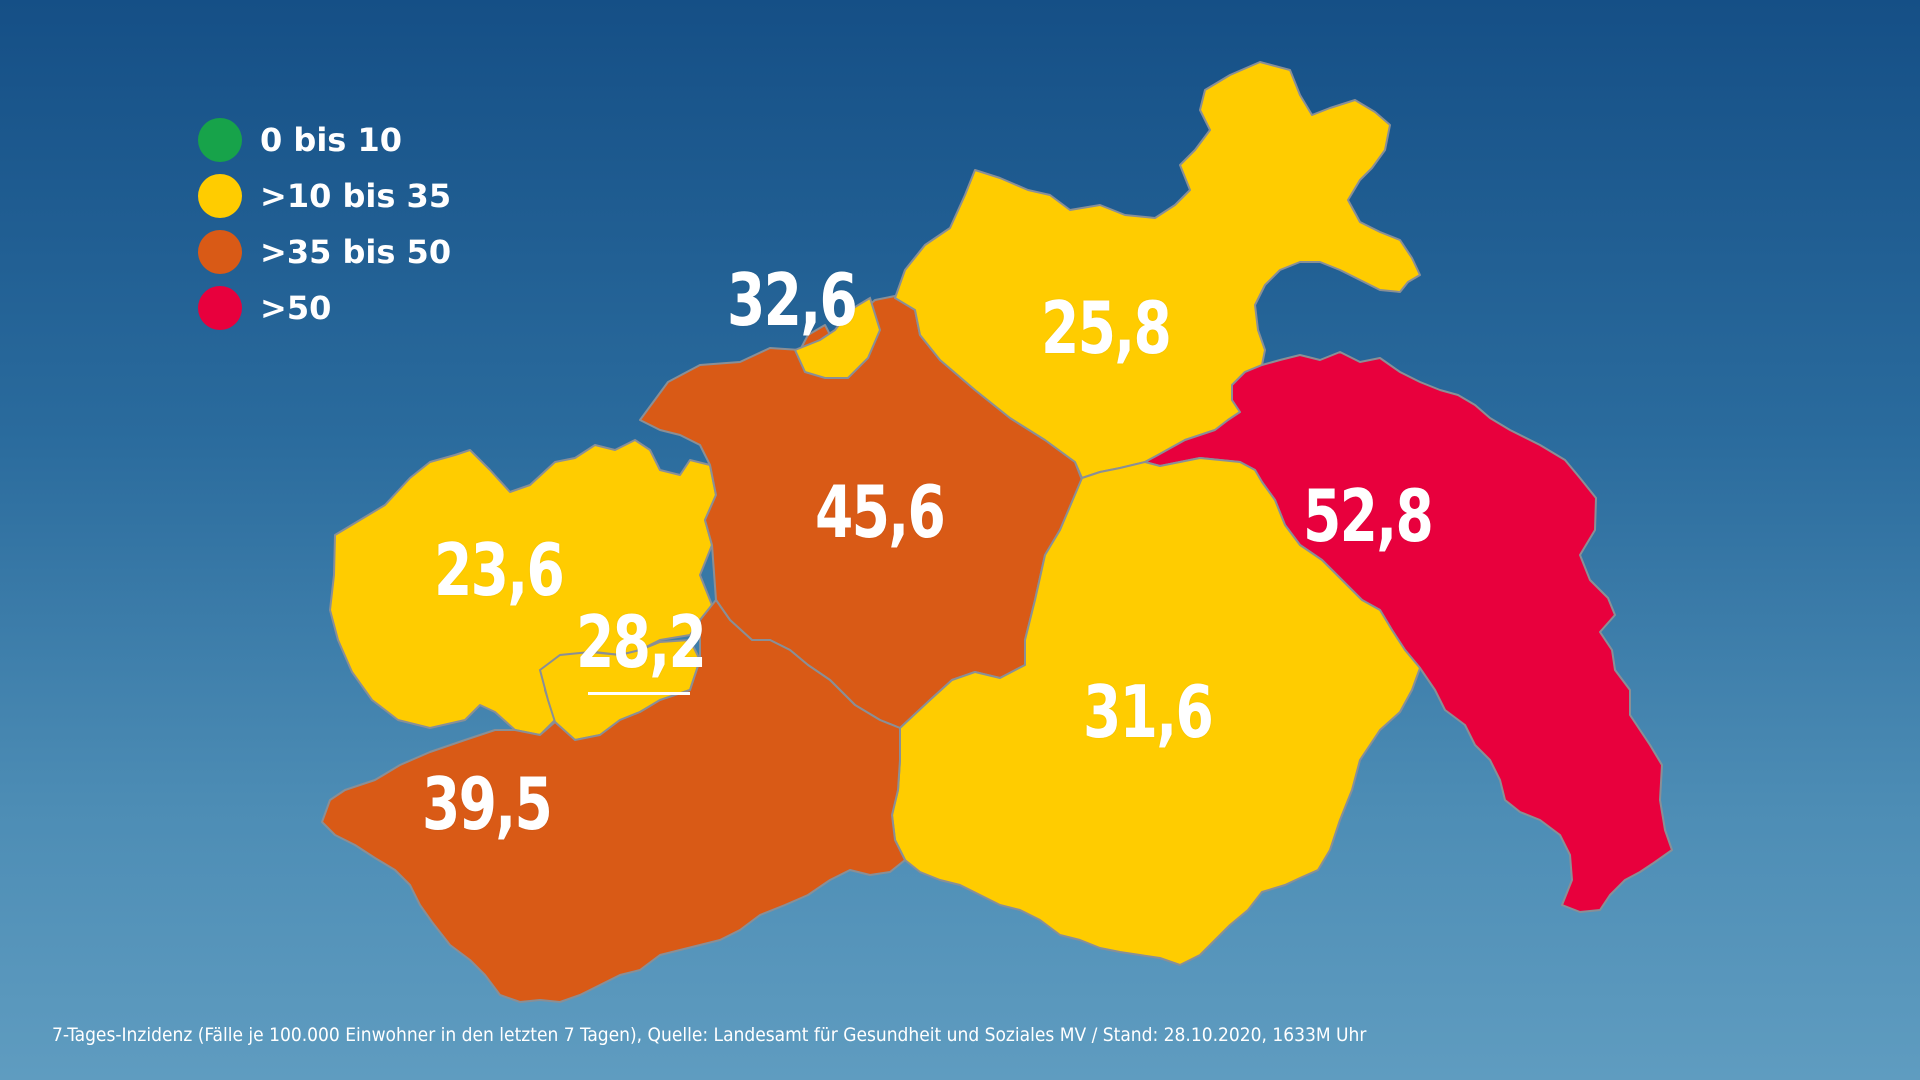 This screenshot has width=1920, height=1080. I want to click on legend-item: >10 bis 35, so click(324, 196).